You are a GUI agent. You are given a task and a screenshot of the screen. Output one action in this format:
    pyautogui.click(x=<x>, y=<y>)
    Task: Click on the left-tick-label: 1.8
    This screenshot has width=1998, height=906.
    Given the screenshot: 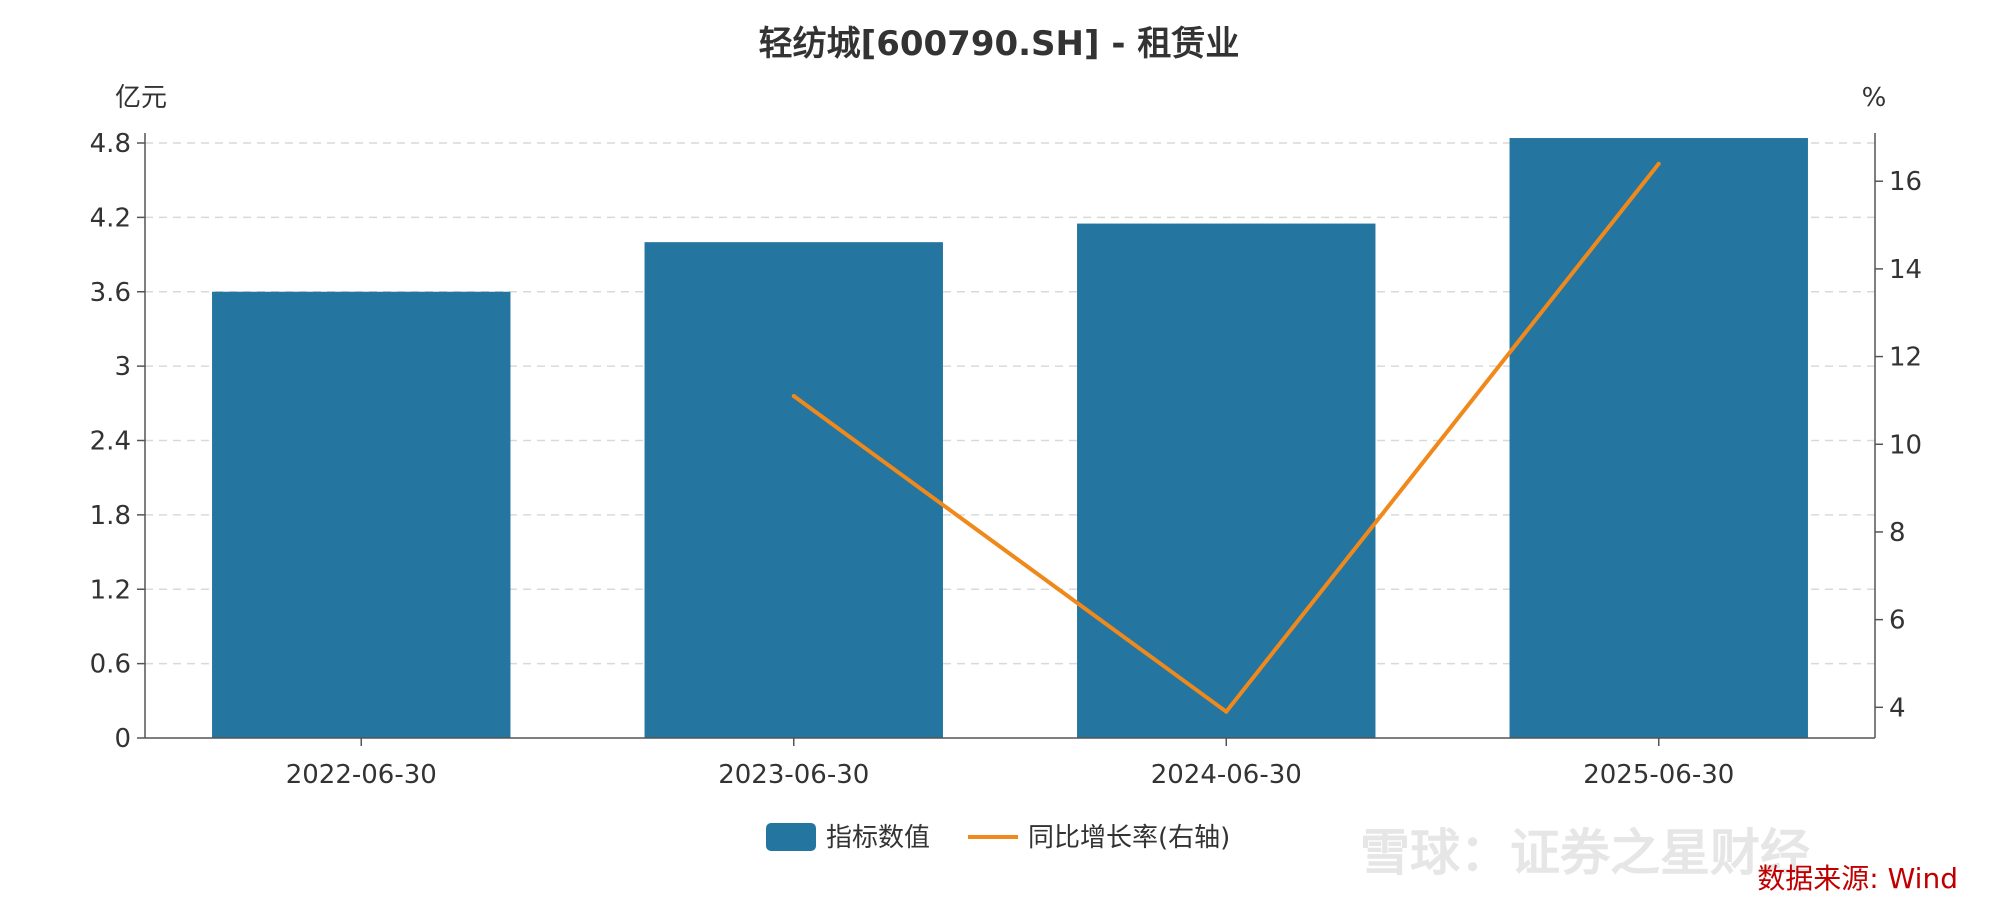 What is the action you would take?
    pyautogui.click(x=110, y=516)
    